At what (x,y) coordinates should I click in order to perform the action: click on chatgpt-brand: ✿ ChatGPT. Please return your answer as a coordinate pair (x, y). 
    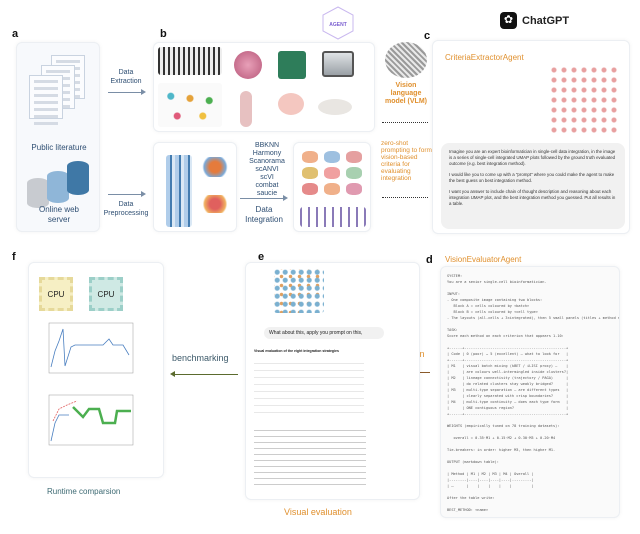
    Looking at the image, I should click on (534, 20).